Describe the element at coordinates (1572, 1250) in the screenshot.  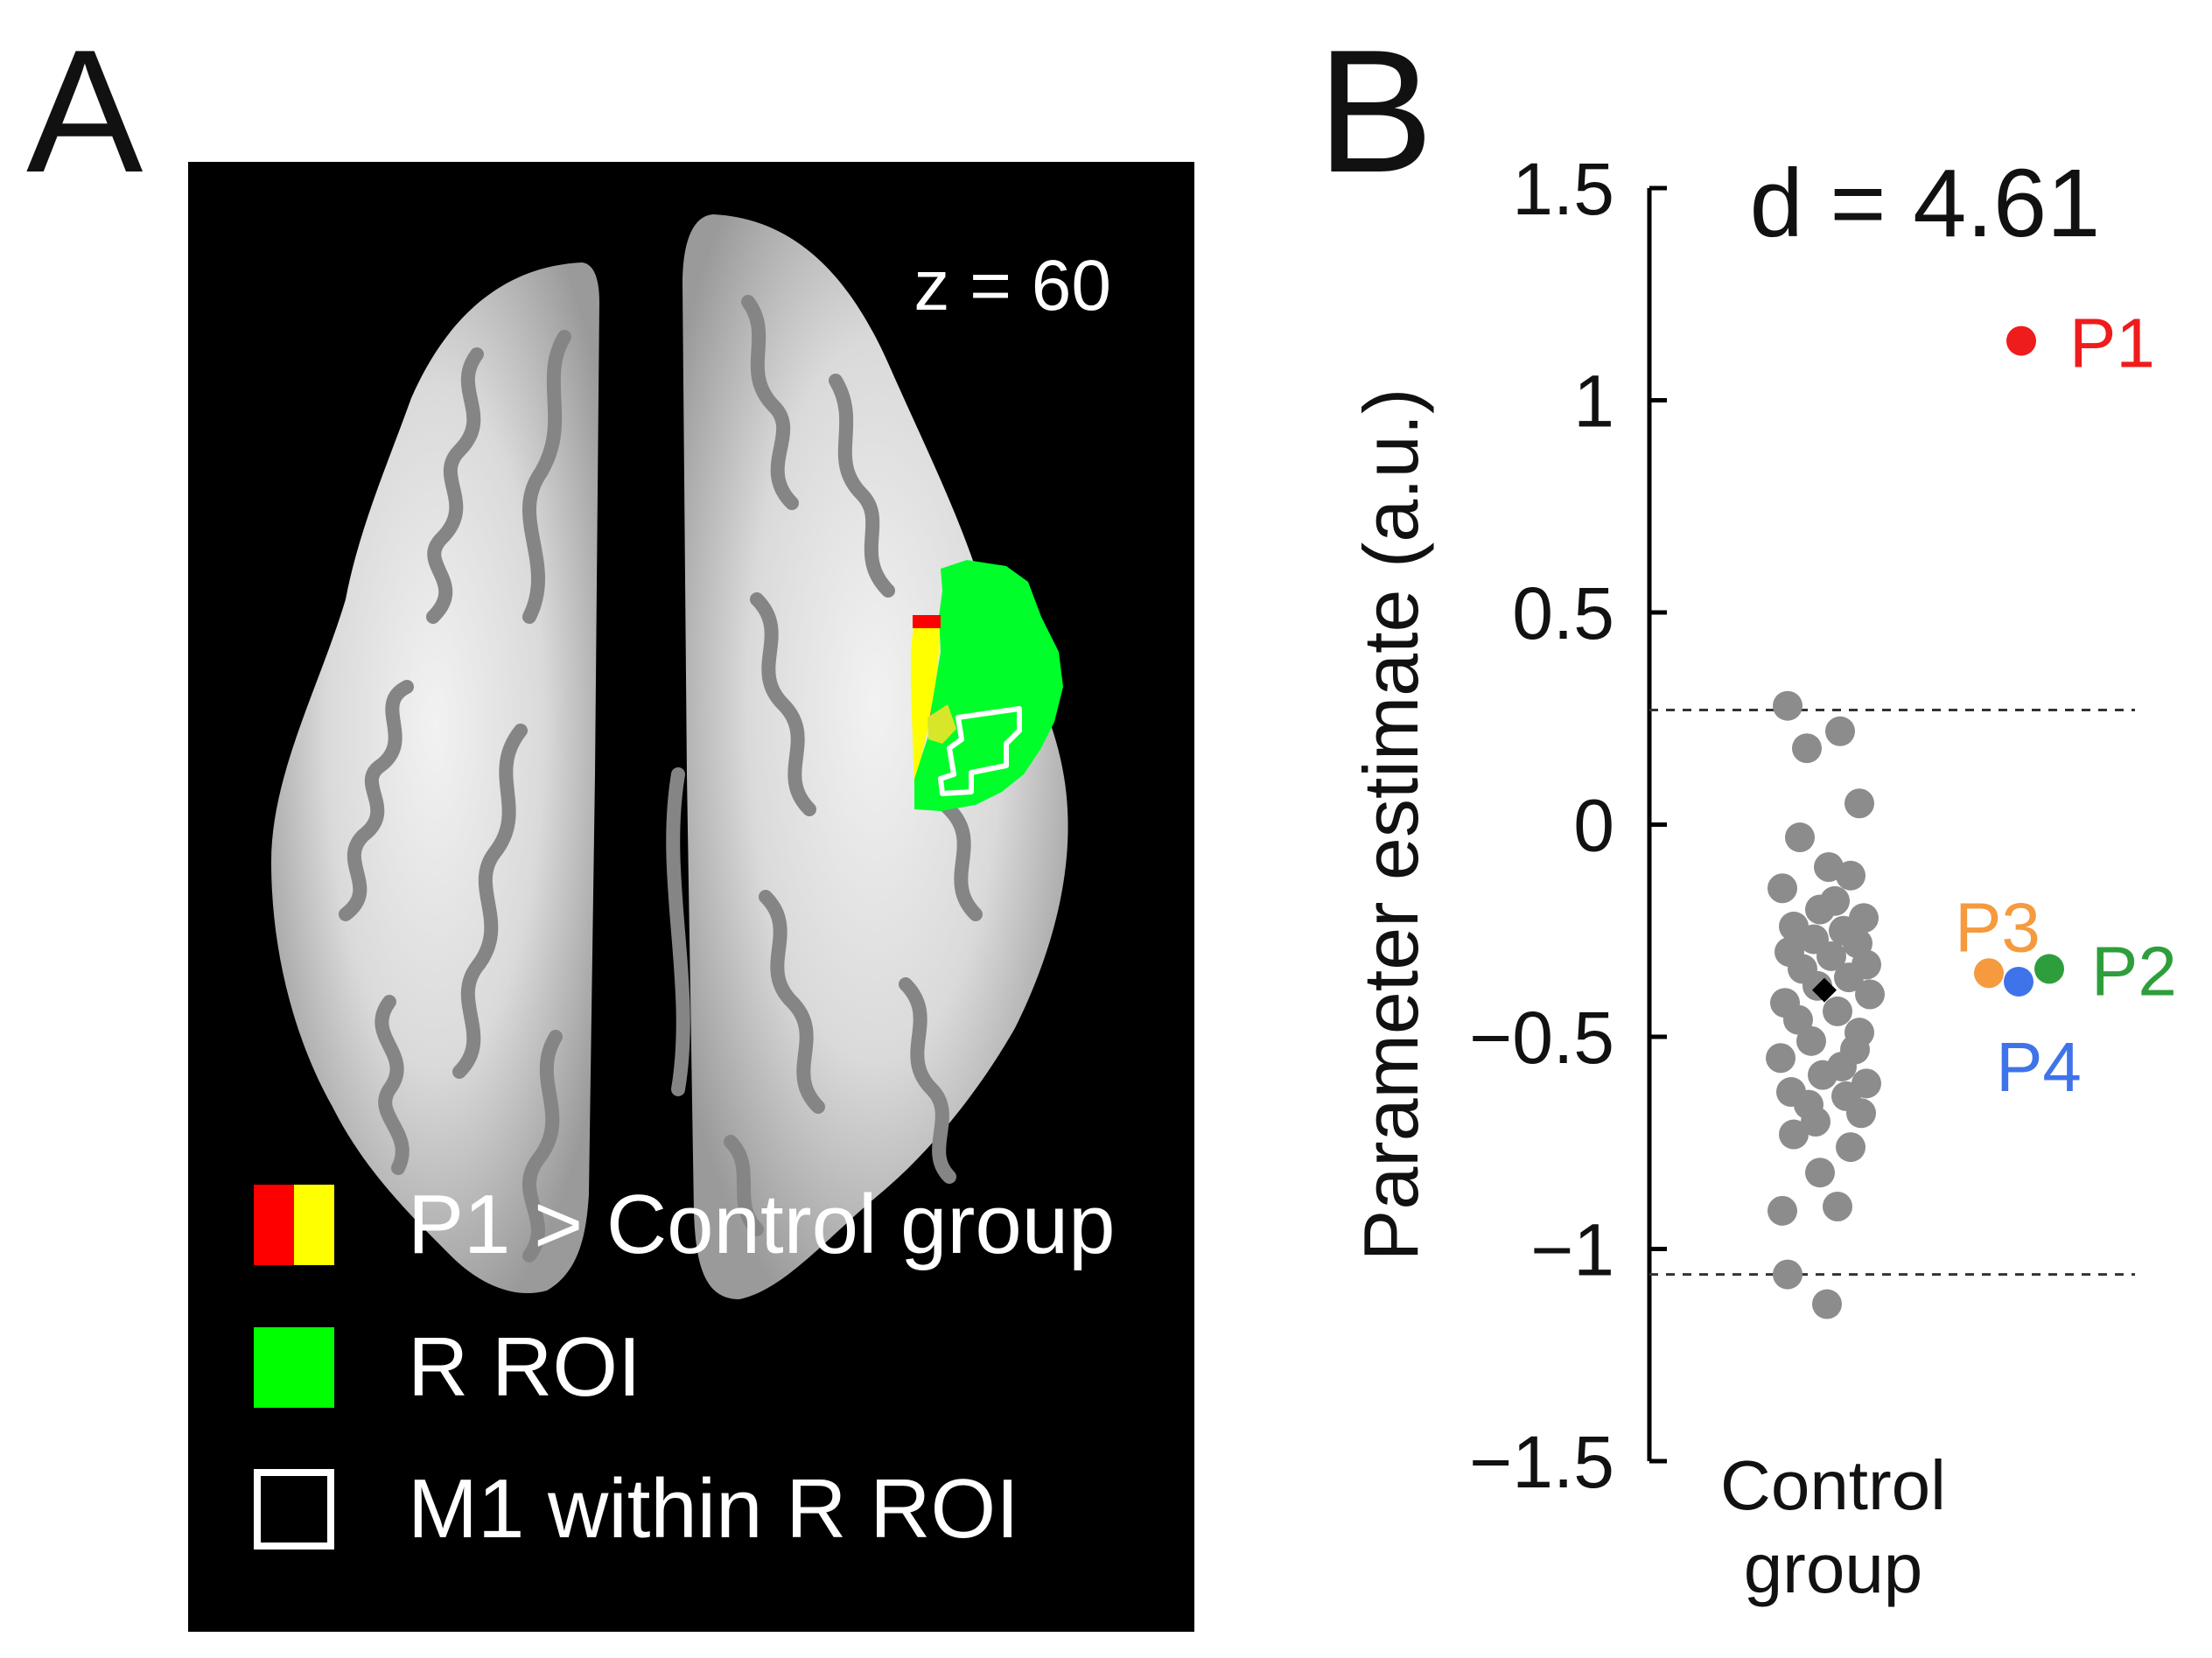
I see `y-tick-label: −1` at that location.